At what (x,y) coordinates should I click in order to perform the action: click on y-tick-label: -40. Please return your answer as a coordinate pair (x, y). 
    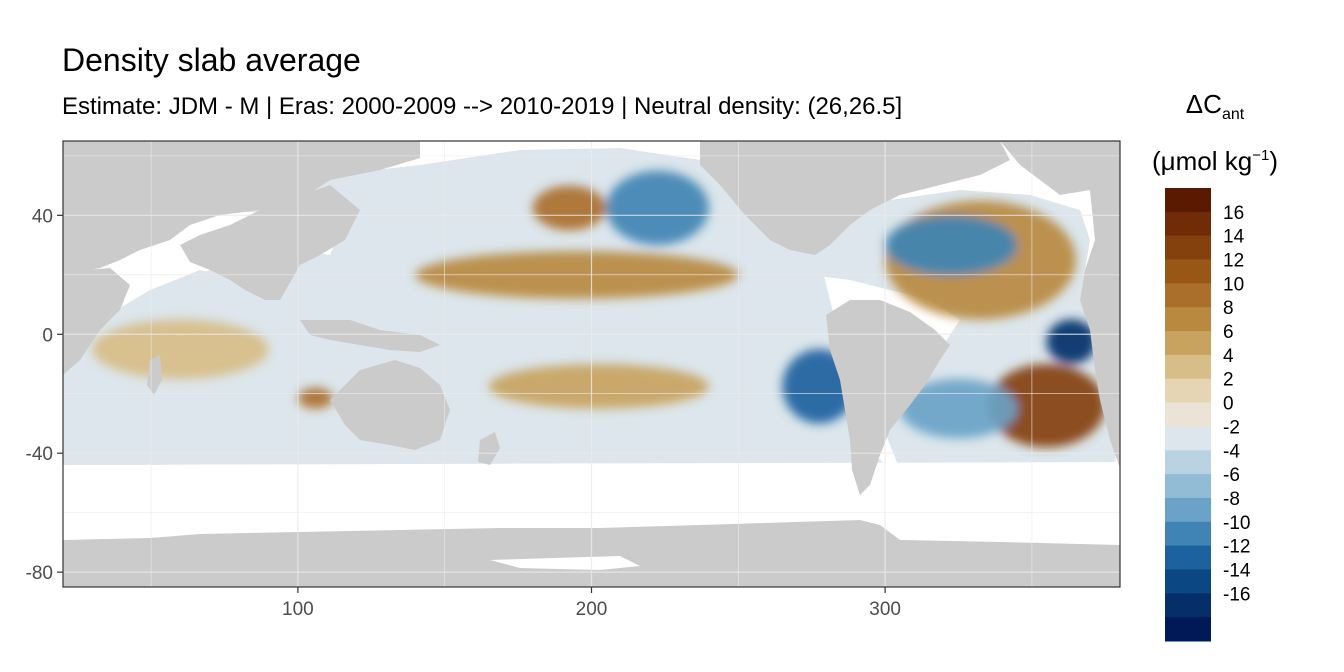
    Looking at the image, I should click on (39, 454).